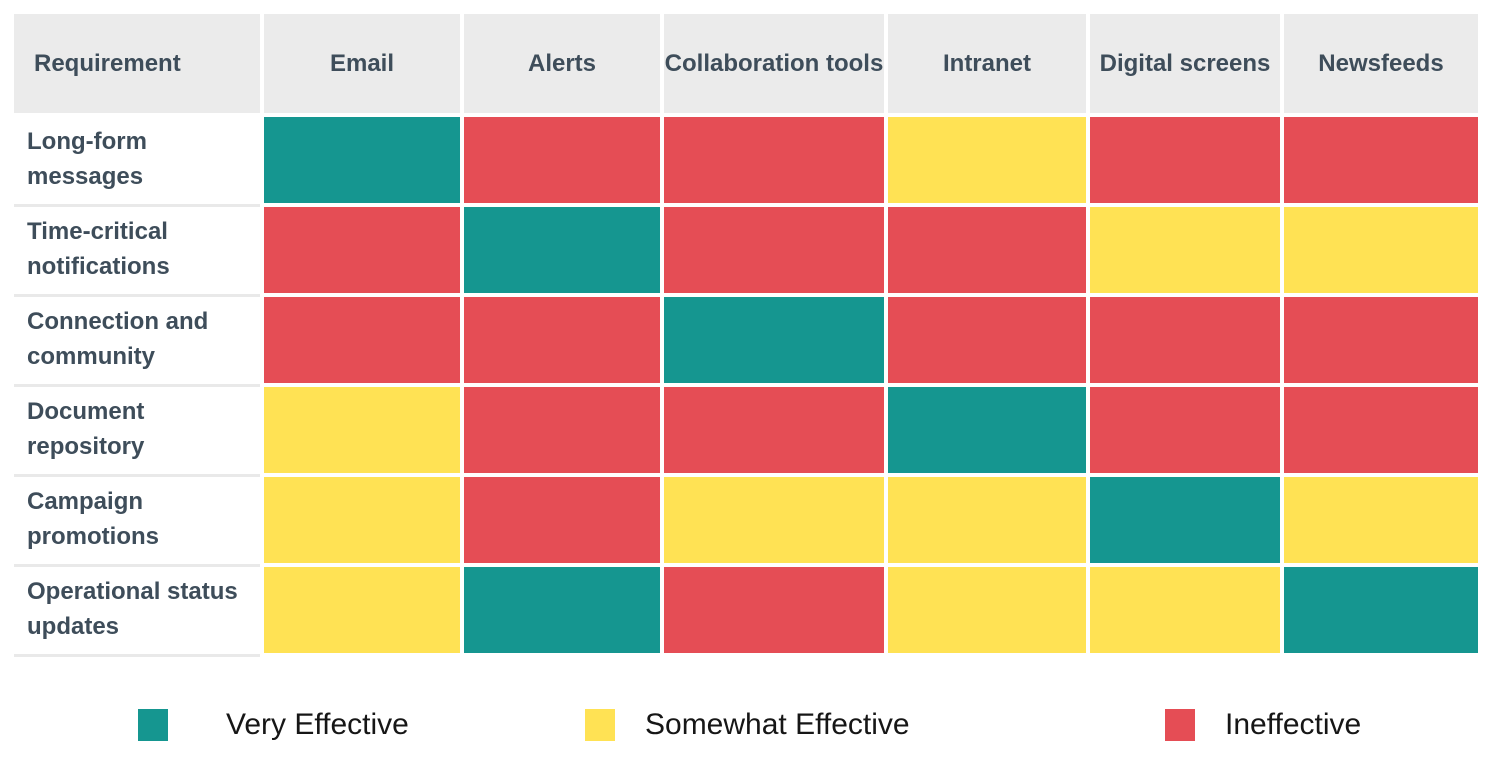  Describe the element at coordinates (137, 162) in the screenshot. I see `row-label-long-form-messages: Long-form messages` at that location.